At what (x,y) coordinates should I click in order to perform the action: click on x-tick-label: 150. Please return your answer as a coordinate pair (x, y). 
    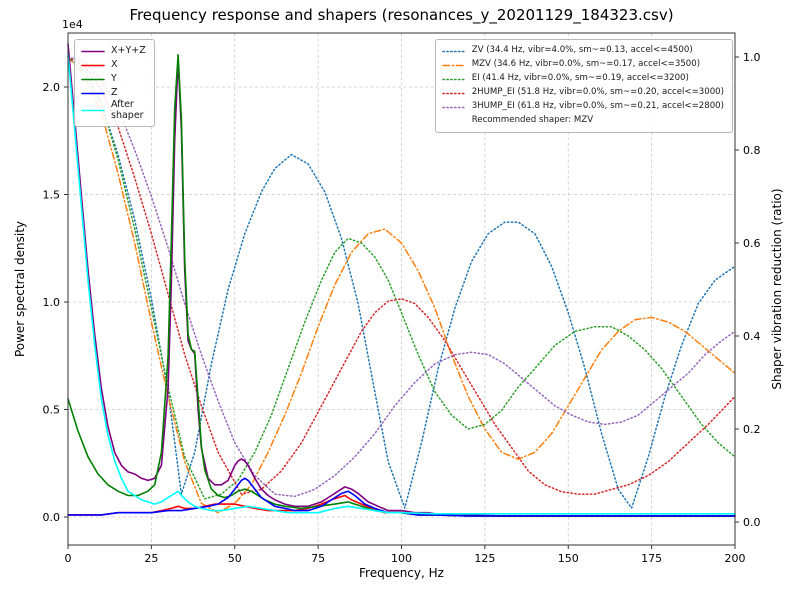
    Looking at the image, I should click on (568, 558).